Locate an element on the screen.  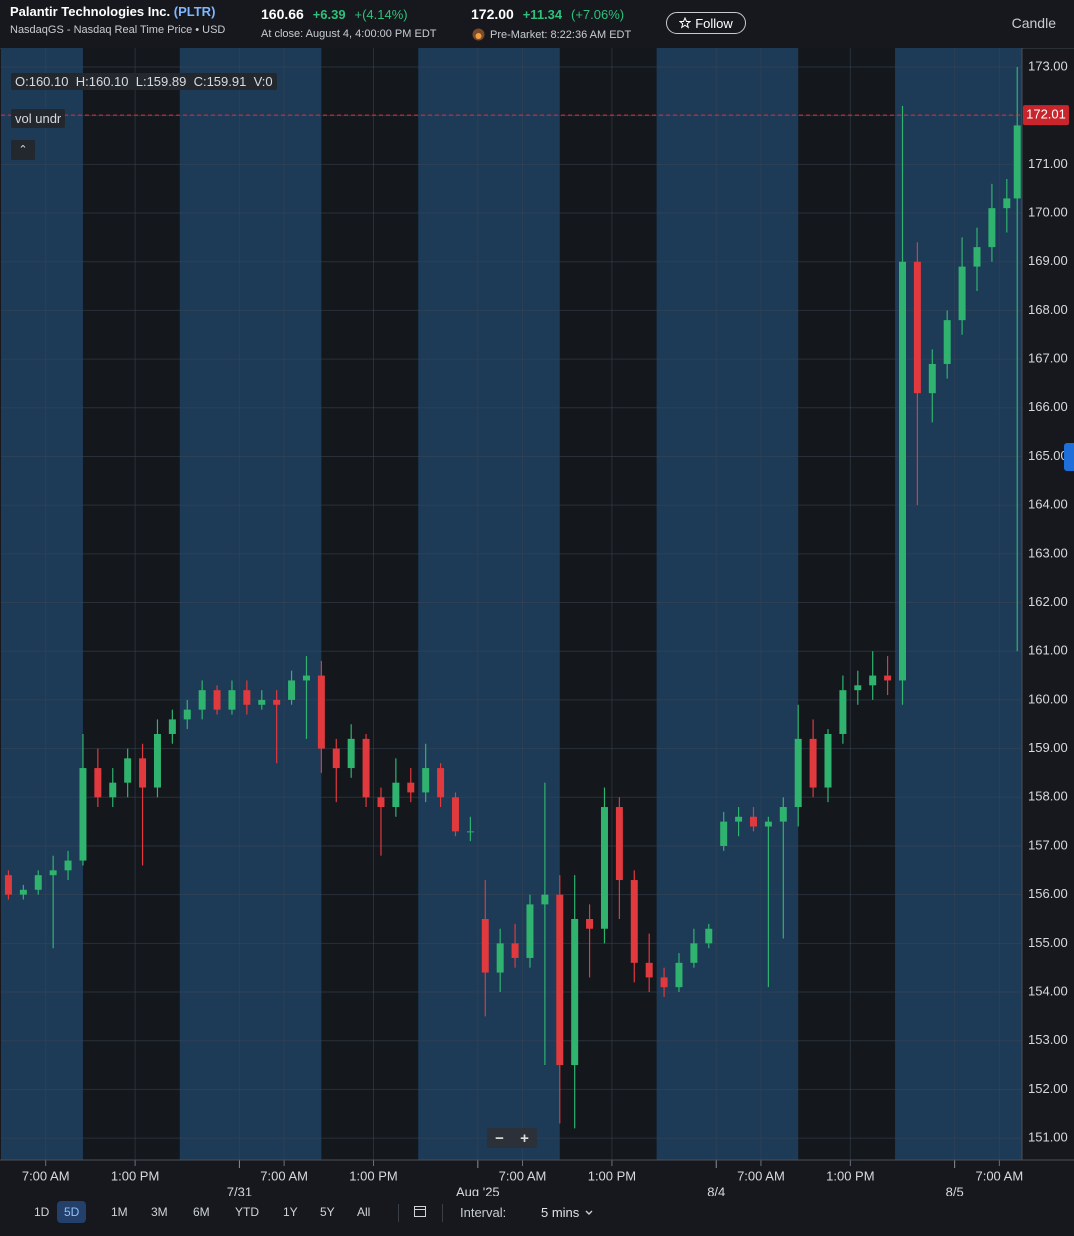
range-button: All is located at coordinates (364, 1212).